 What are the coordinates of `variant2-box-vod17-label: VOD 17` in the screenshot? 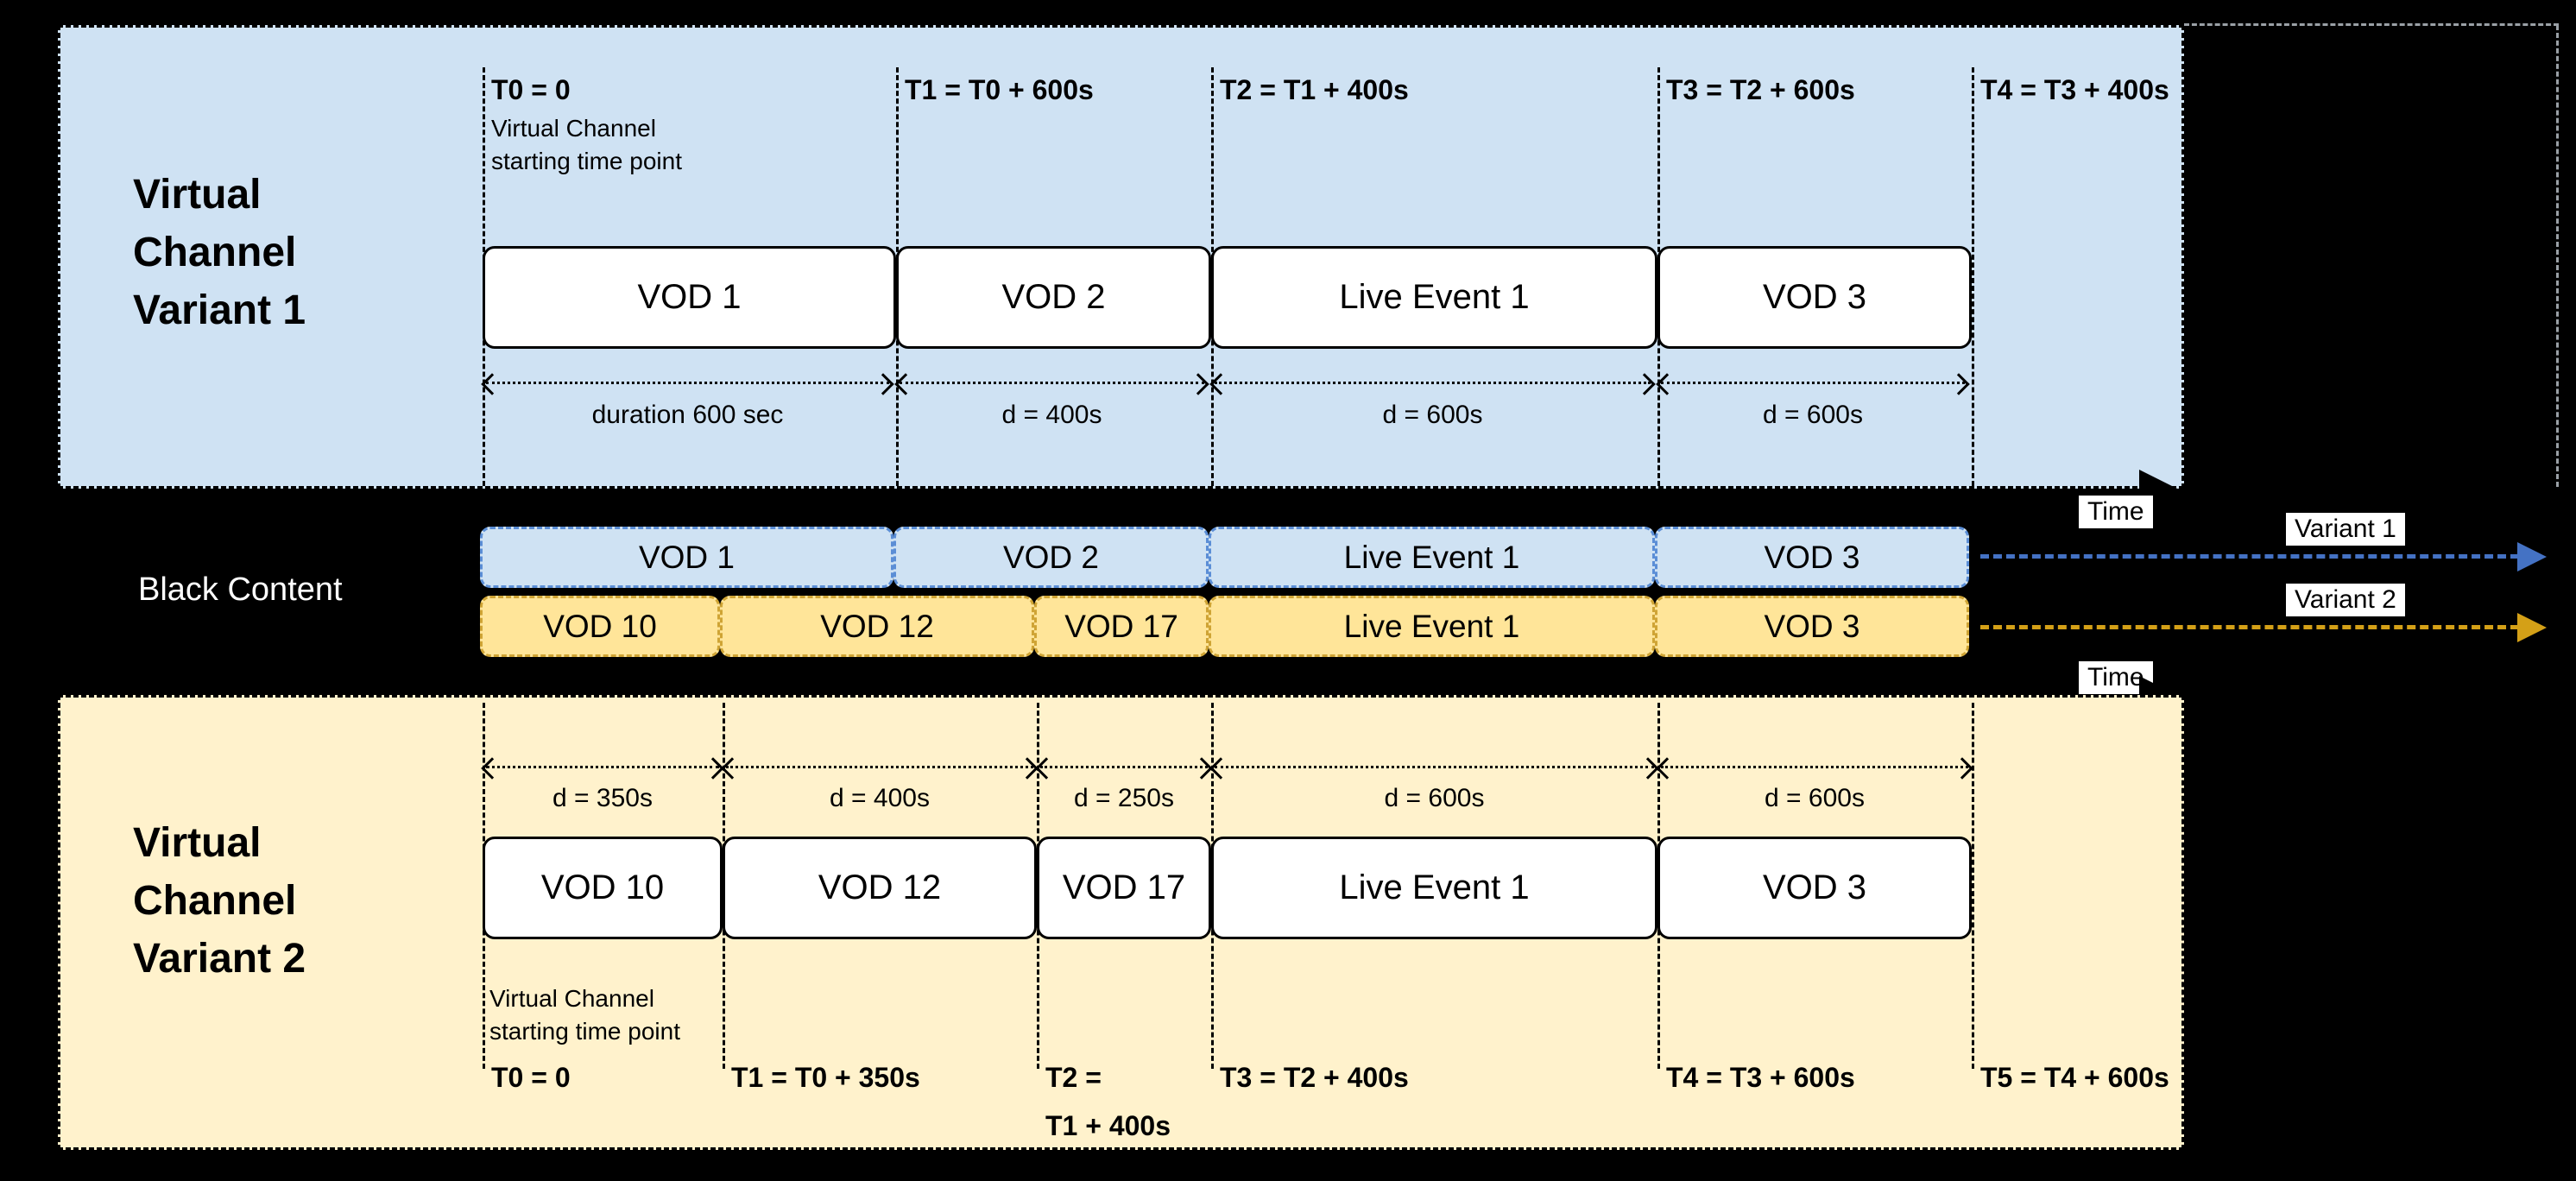 It's located at (1124, 887).